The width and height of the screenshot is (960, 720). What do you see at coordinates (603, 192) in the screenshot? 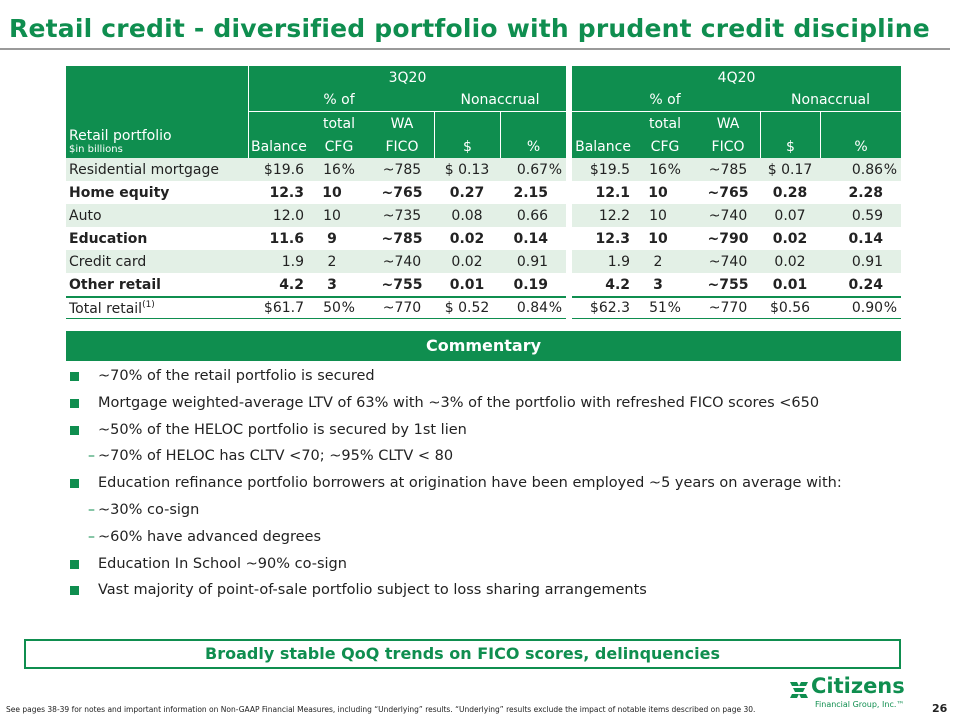
I see `balance-cell: 12.1` at bounding box center [603, 192].